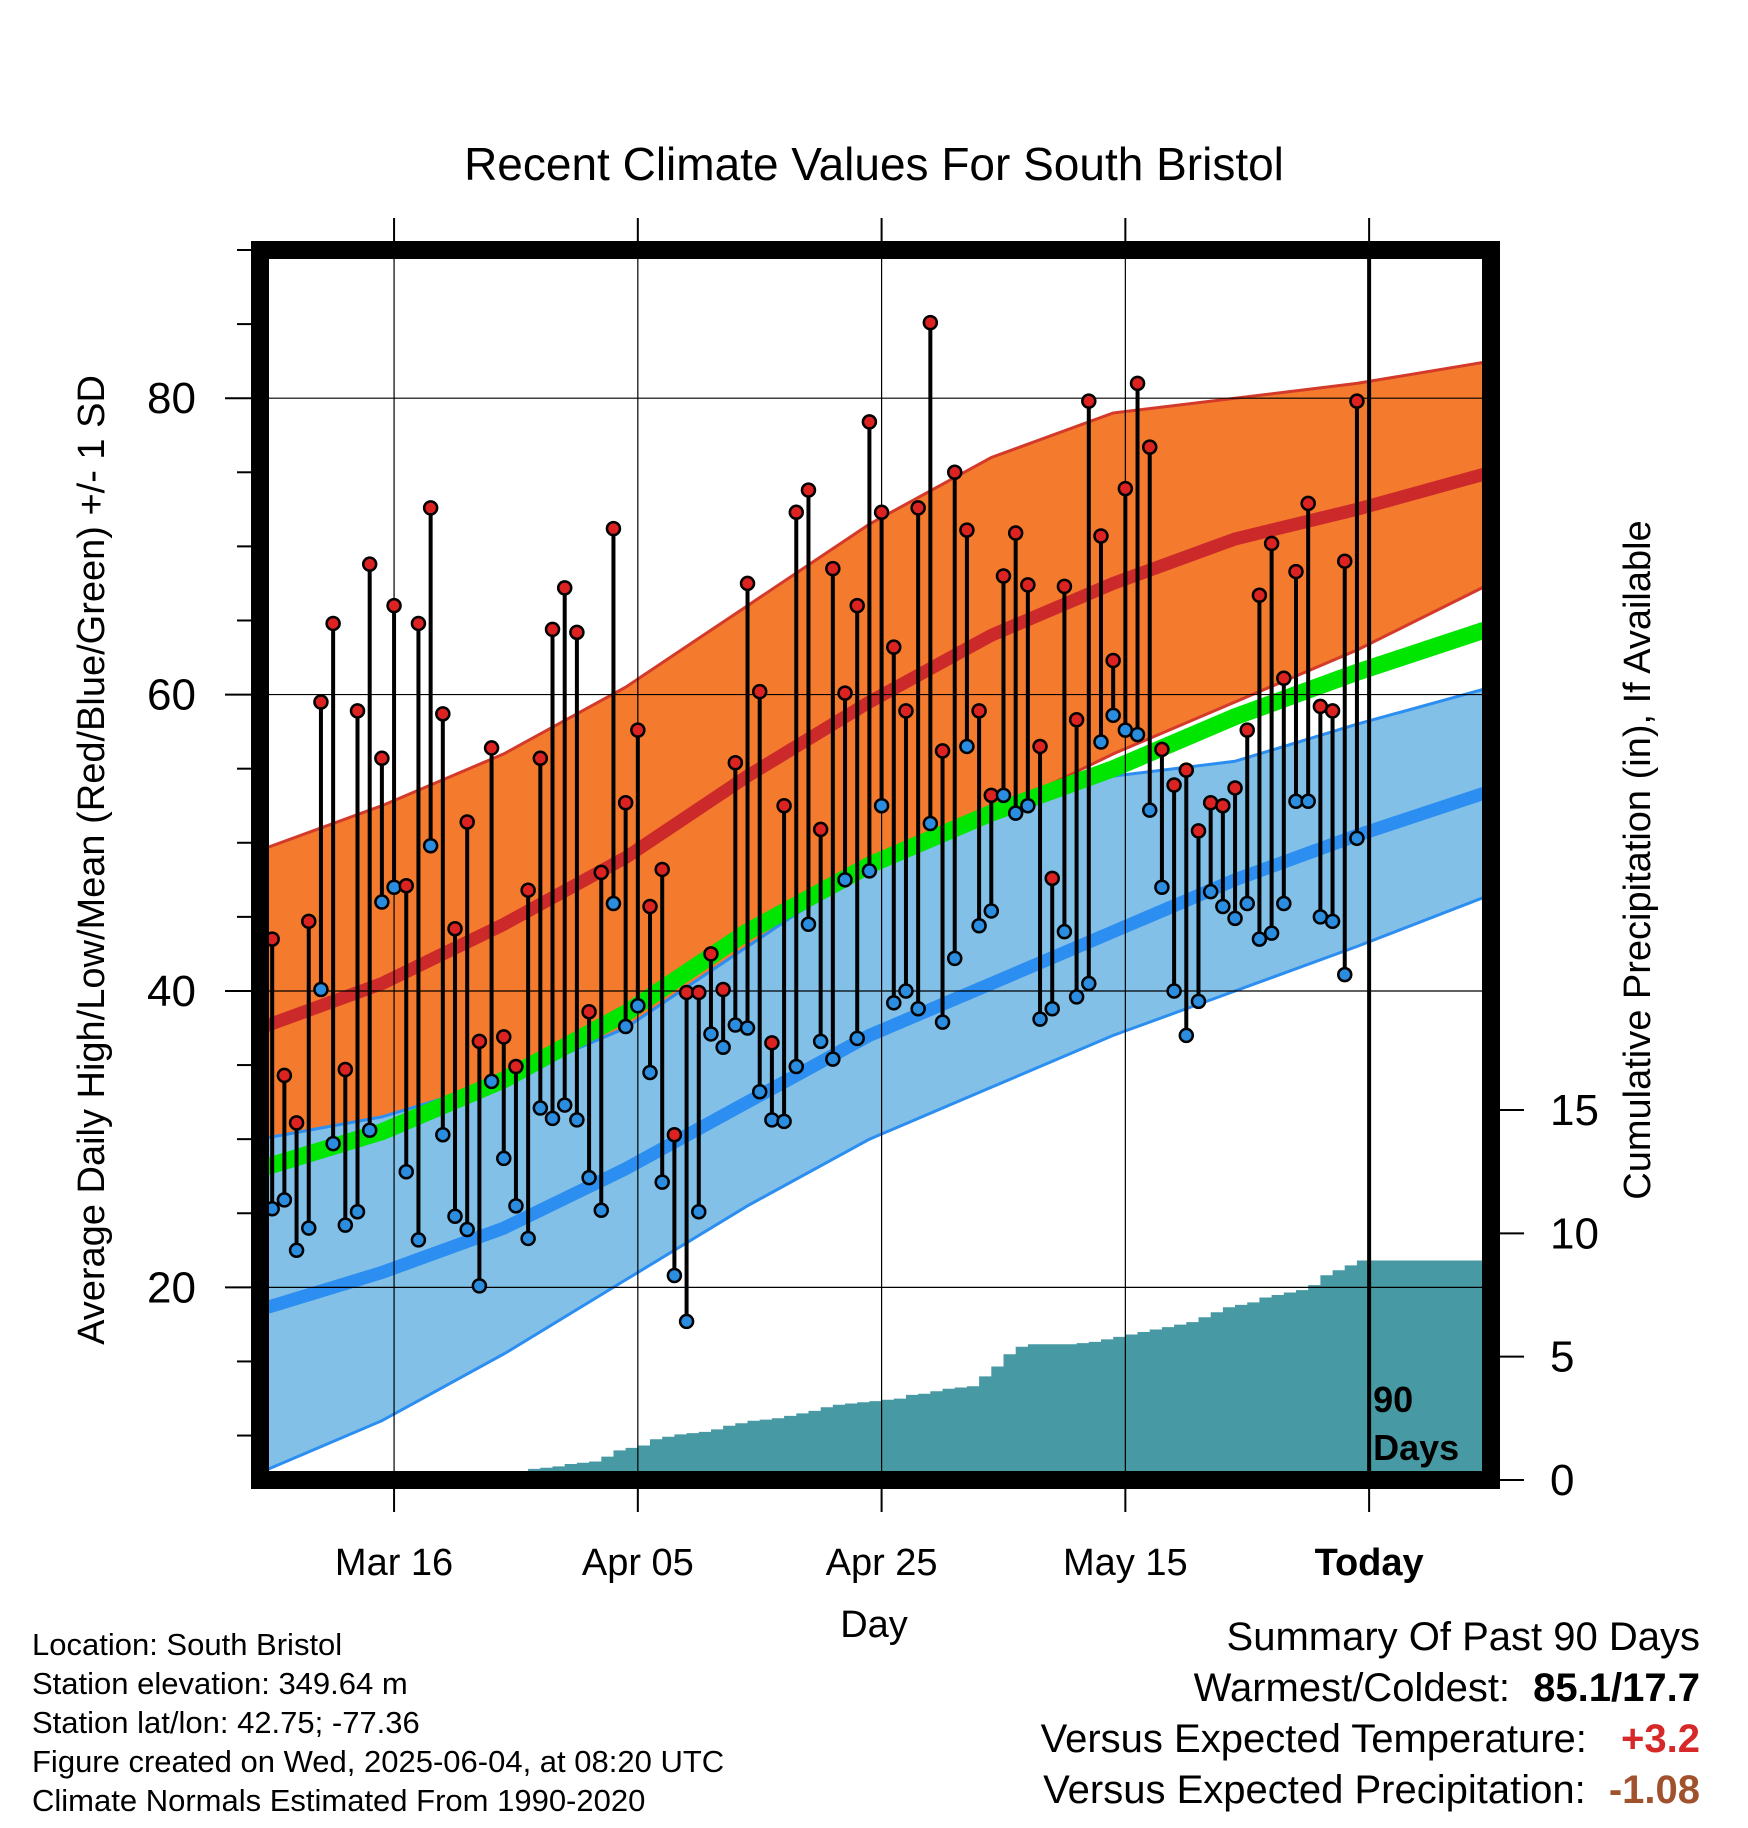 The image size is (1748, 1828). What do you see at coordinates (1314, 1790) in the screenshot?
I see `precip-departure-label: Versus Expected Precipitation:` at bounding box center [1314, 1790].